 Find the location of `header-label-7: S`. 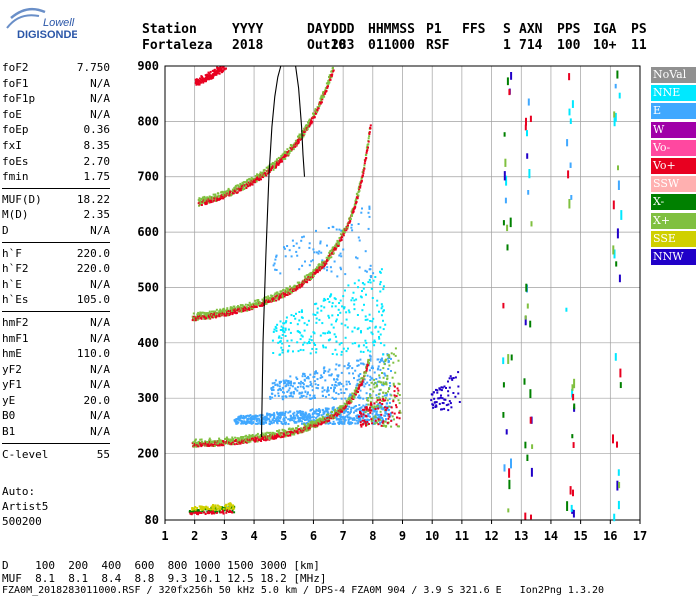

header-label-7: S is located at coordinates (507, 29).